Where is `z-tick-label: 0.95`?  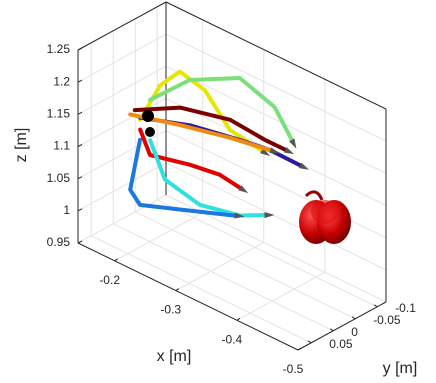
z-tick-label: 0.95 is located at coordinates (59, 242).